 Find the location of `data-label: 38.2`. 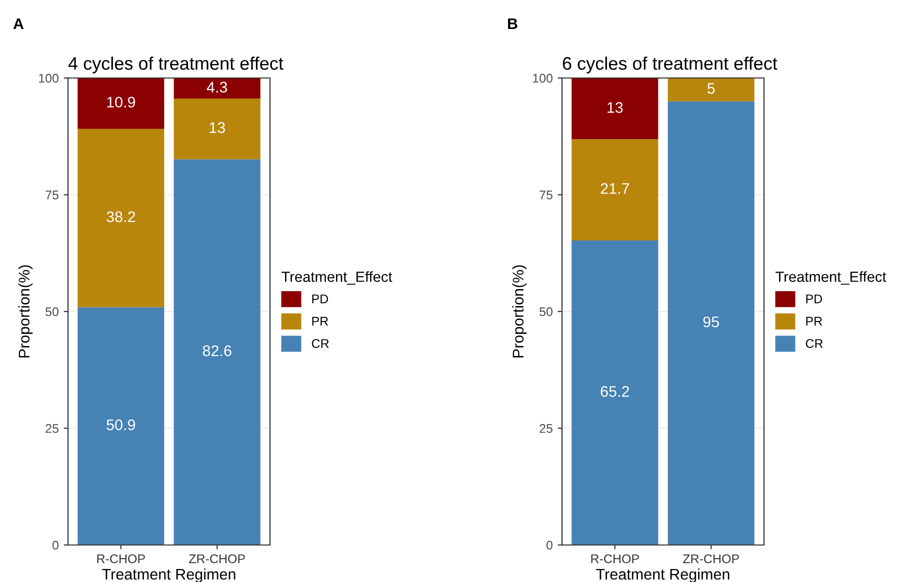

data-label: 38.2 is located at coordinates (121, 216).